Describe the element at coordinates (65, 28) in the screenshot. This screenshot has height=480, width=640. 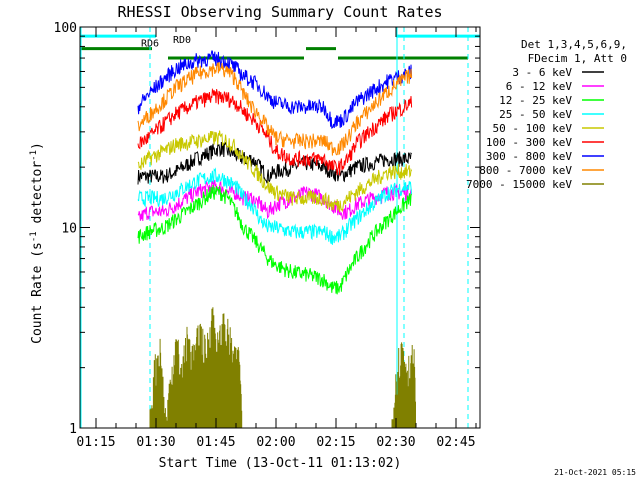
I see `y-tick-label: 100` at that location.